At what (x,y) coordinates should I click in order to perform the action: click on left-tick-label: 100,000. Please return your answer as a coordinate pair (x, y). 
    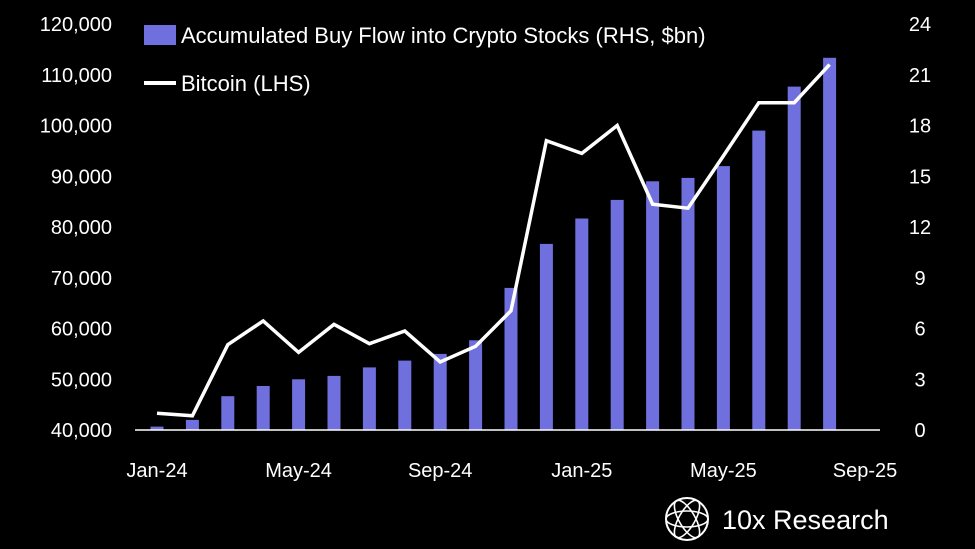
    Looking at the image, I should click on (76, 127).